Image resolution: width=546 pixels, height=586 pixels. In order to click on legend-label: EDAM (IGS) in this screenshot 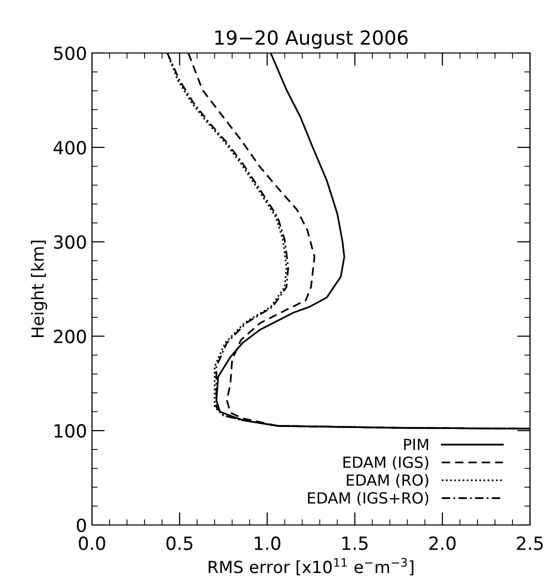, I will do `click(385, 463)`.